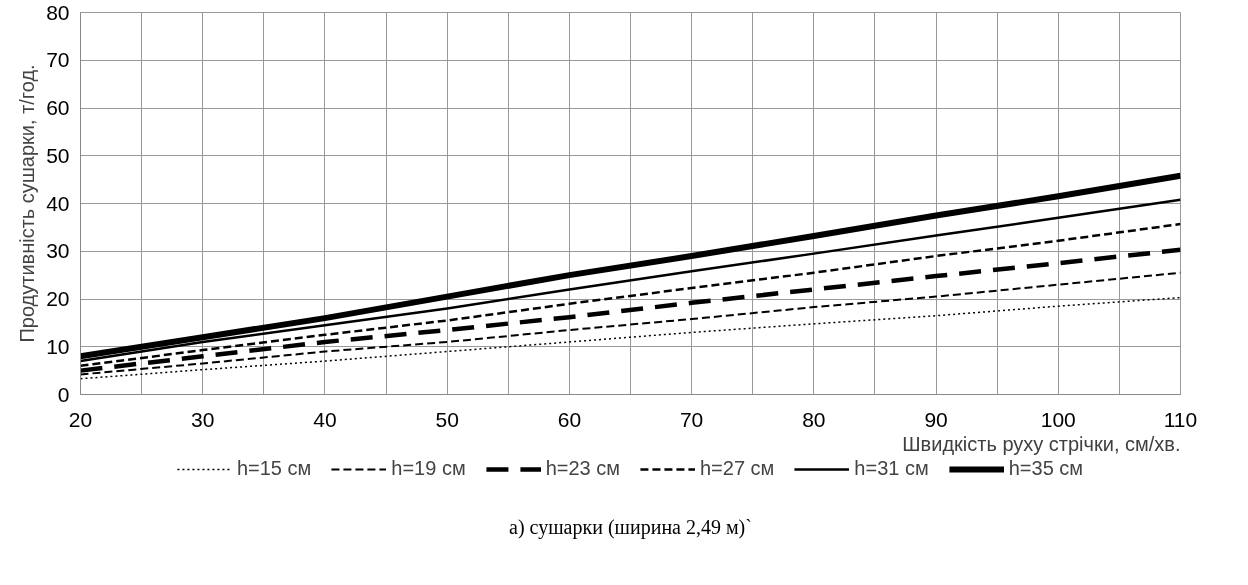  Describe the element at coordinates (630, 338) in the screenshot. I see `line-series` at that location.